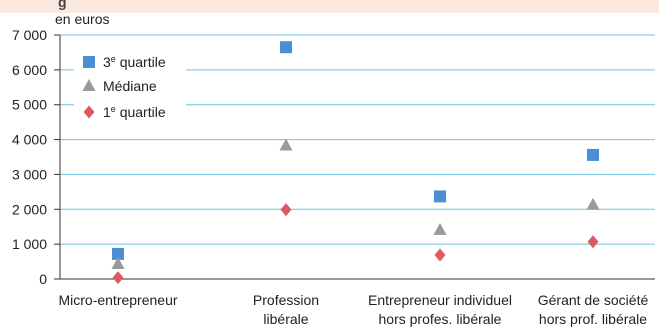  Describe the element at coordinates (29, 209) in the screenshot. I see `y-tick-label: 2 000` at that location.